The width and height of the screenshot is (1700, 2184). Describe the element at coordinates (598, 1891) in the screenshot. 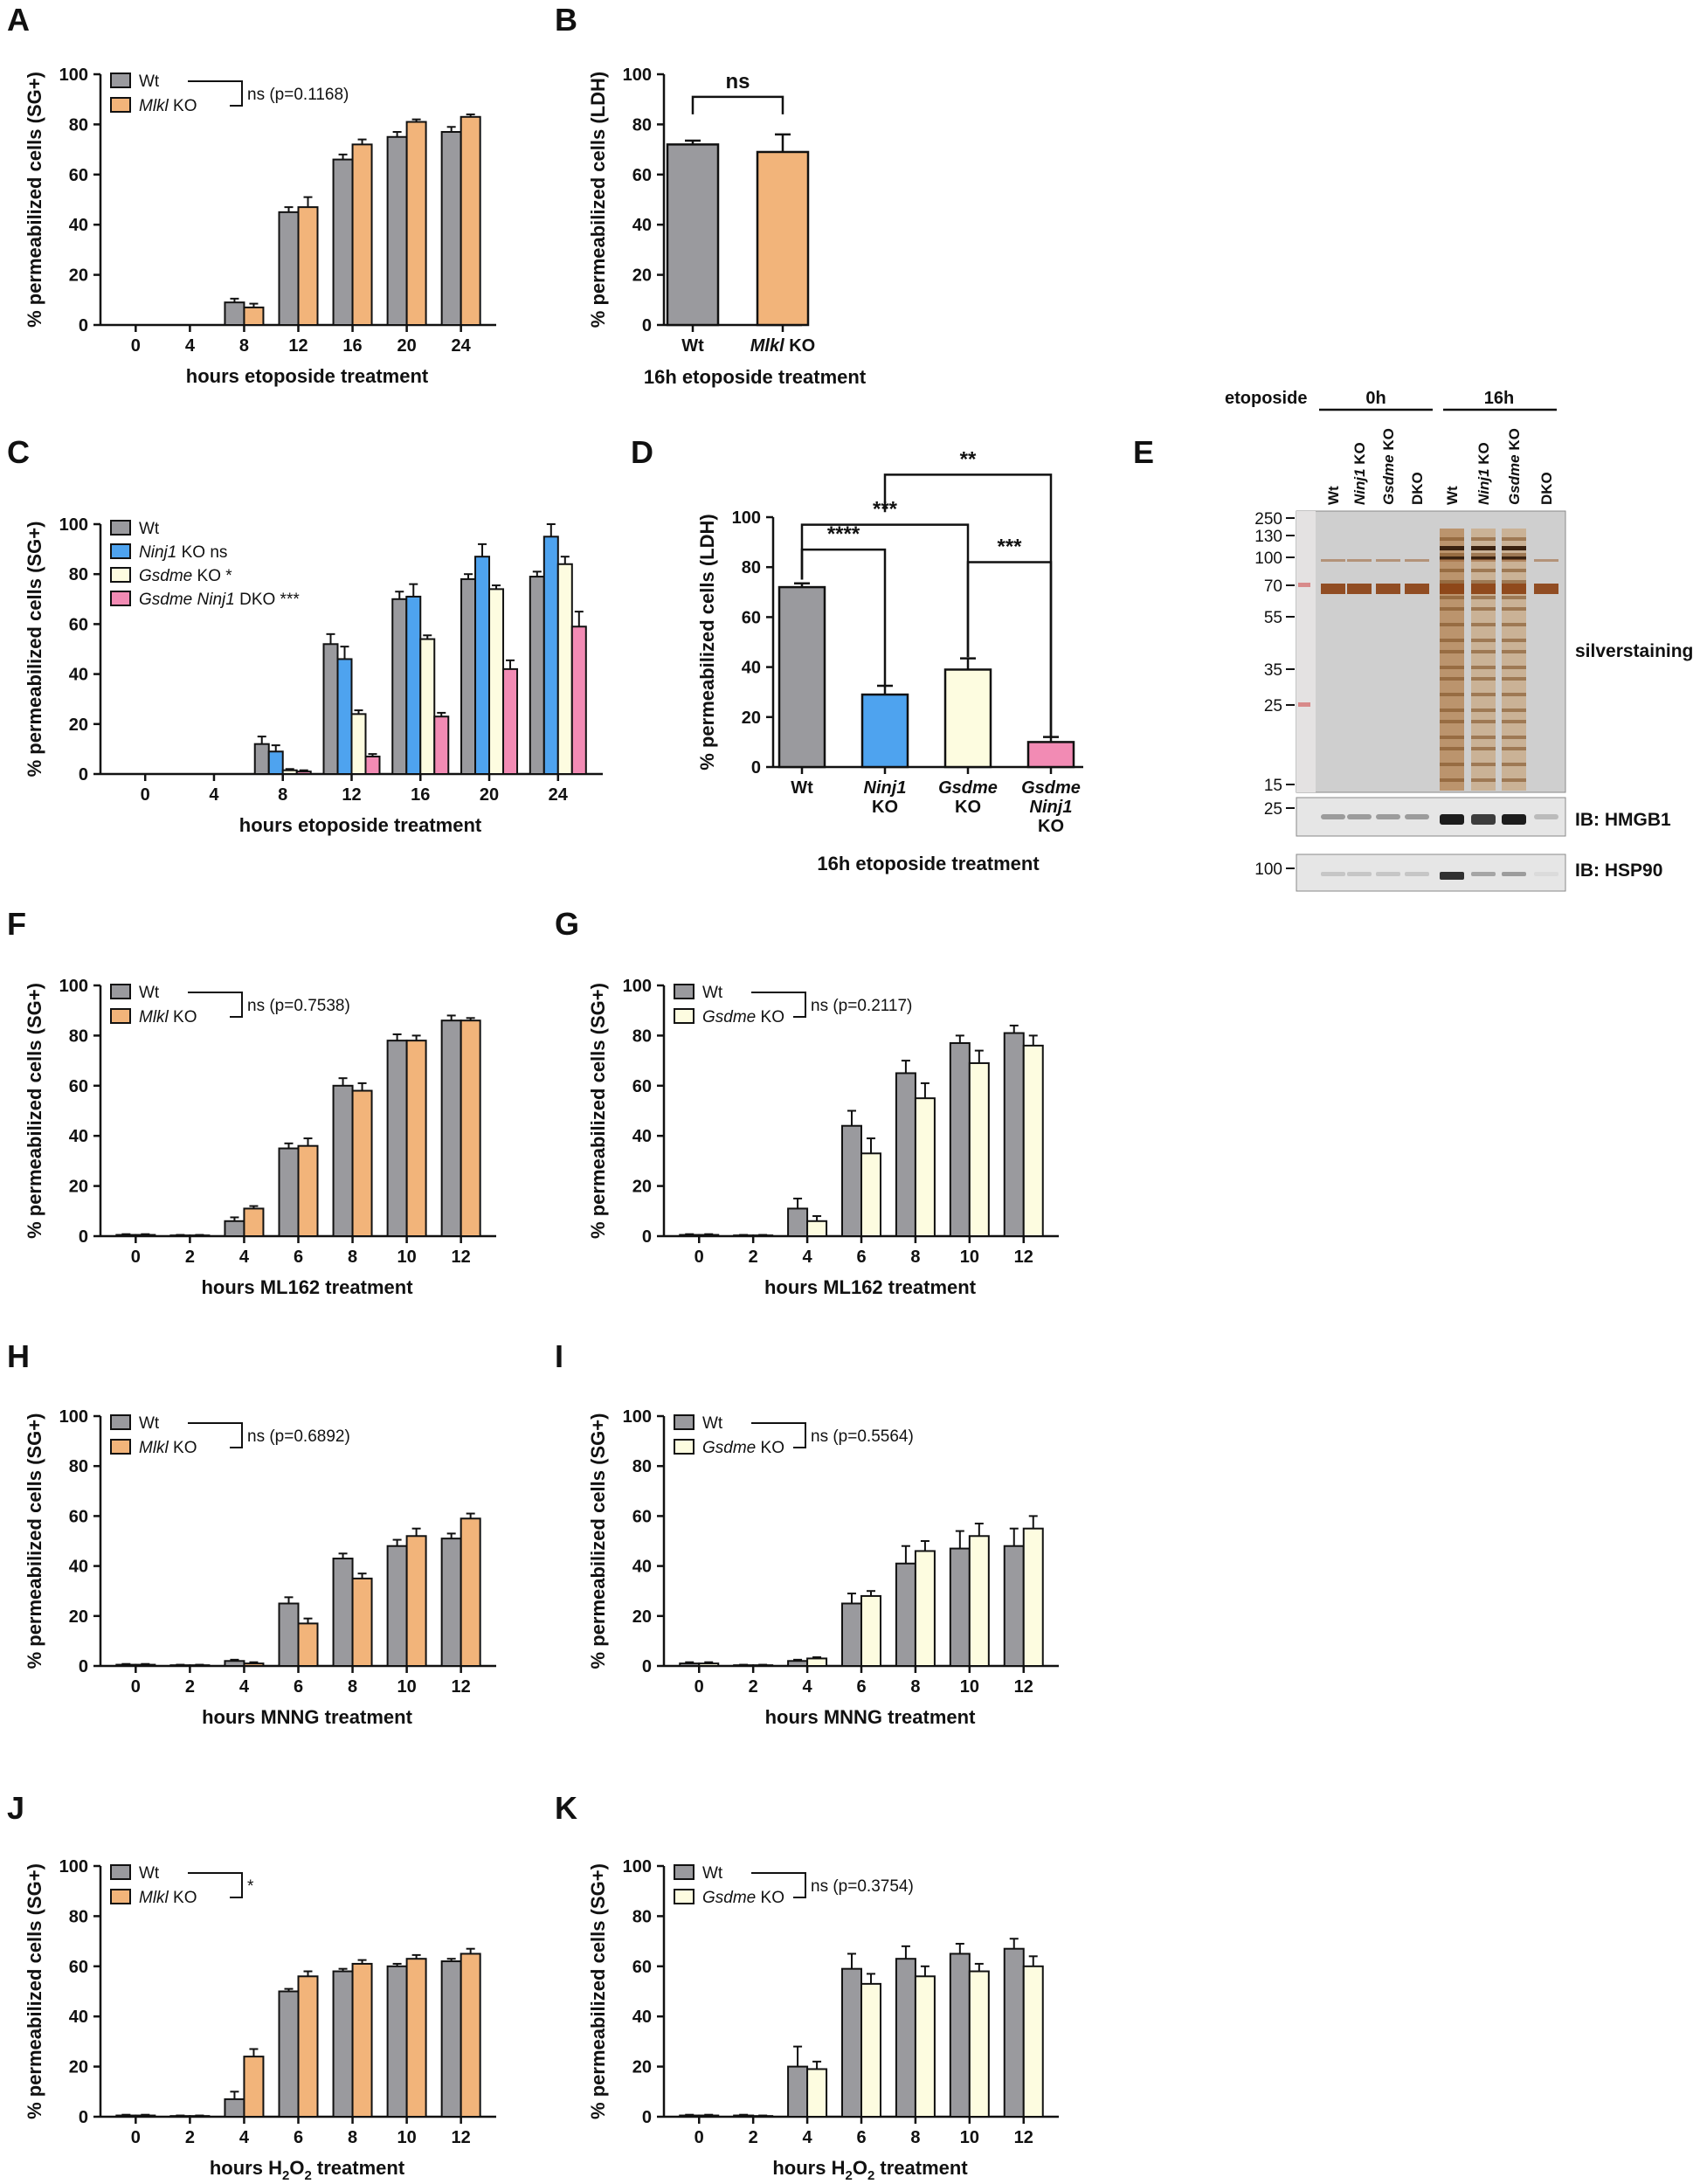

I see `text-run: (SG+)` at that location.